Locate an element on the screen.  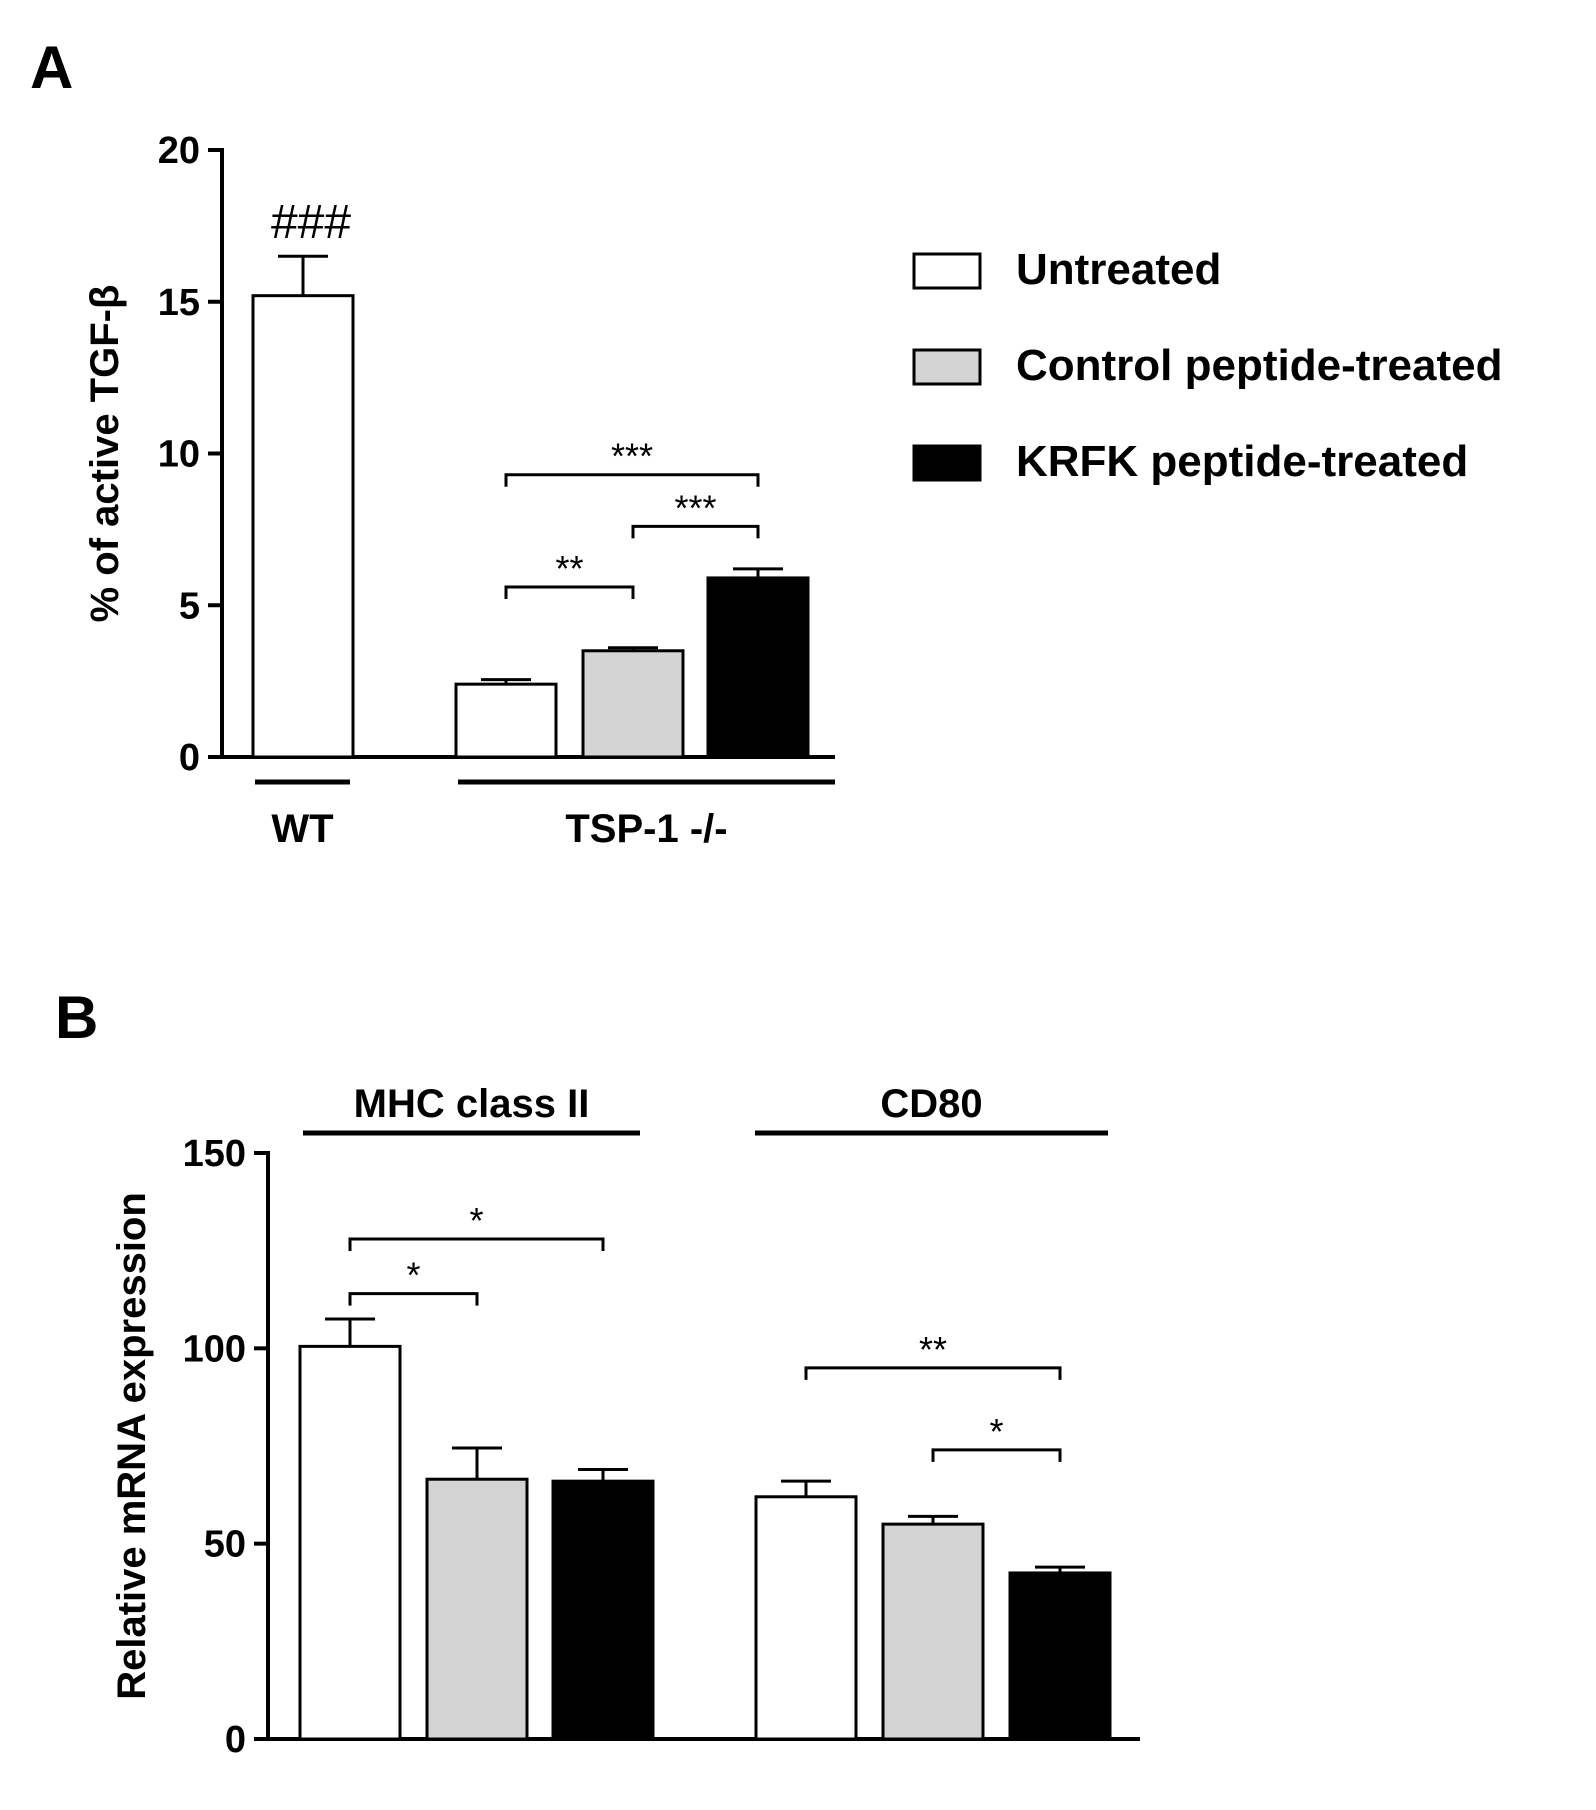
y-axis-label-a: % of active TGF-β is located at coordinates (105, 454).